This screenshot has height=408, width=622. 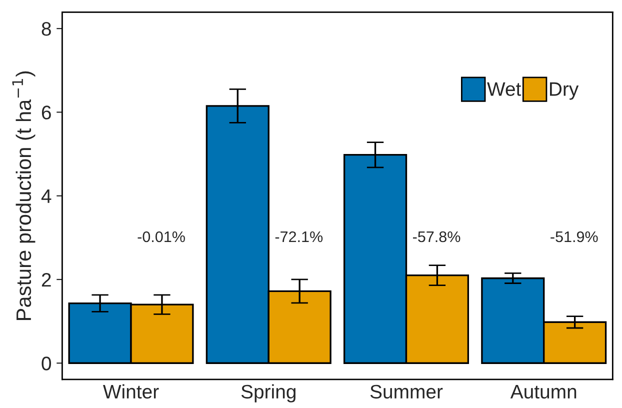 What do you see at coordinates (161, 236) in the screenshot?
I see `annotation: -0.01%` at bounding box center [161, 236].